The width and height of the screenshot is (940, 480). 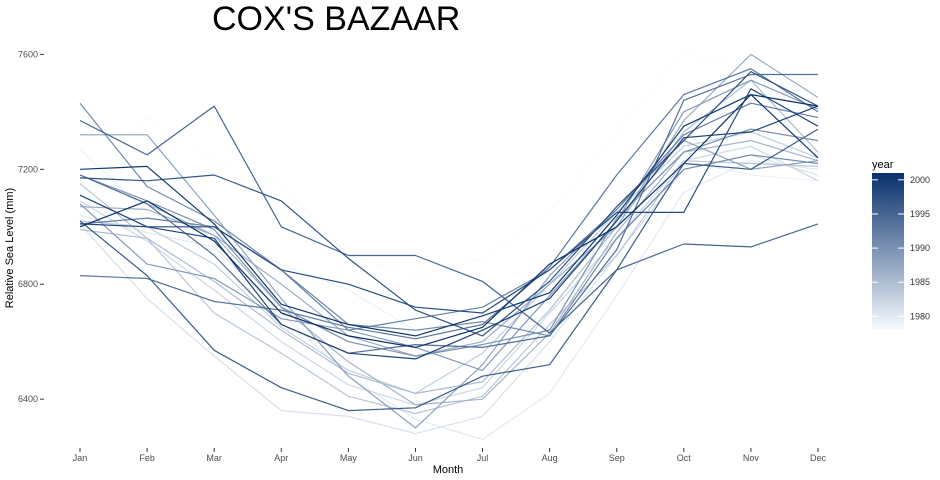 I want to click on x-tick-label: Aug, so click(x=550, y=458).